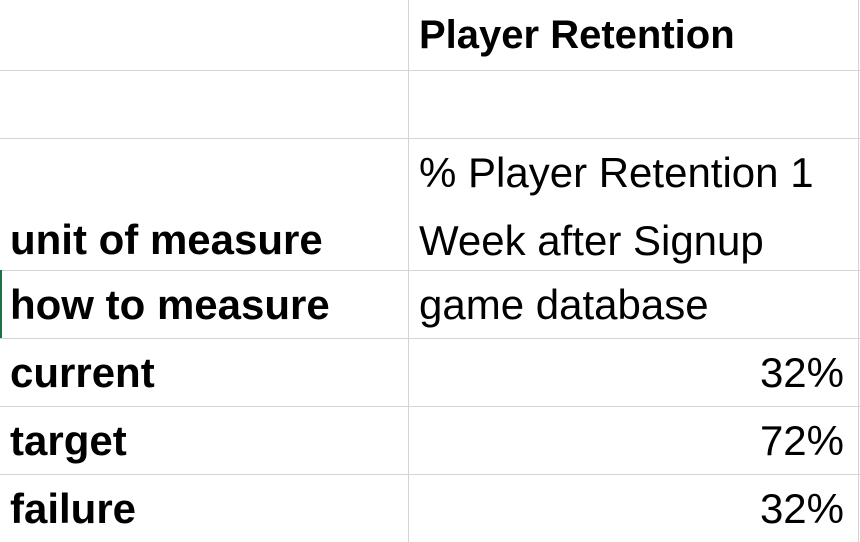 The height and width of the screenshot is (542, 860). I want to click on unit-of-measure-label-cell: unit of measure, so click(204, 204).